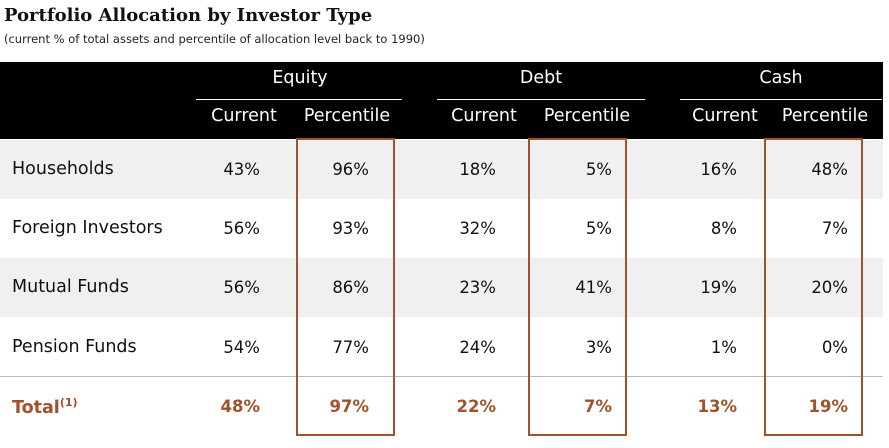 Image resolution: width=889 pixels, height=448 pixels. What do you see at coordinates (476, 406) in the screenshot?
I see `total-cell: 22%` at bounding box center [476, 406].